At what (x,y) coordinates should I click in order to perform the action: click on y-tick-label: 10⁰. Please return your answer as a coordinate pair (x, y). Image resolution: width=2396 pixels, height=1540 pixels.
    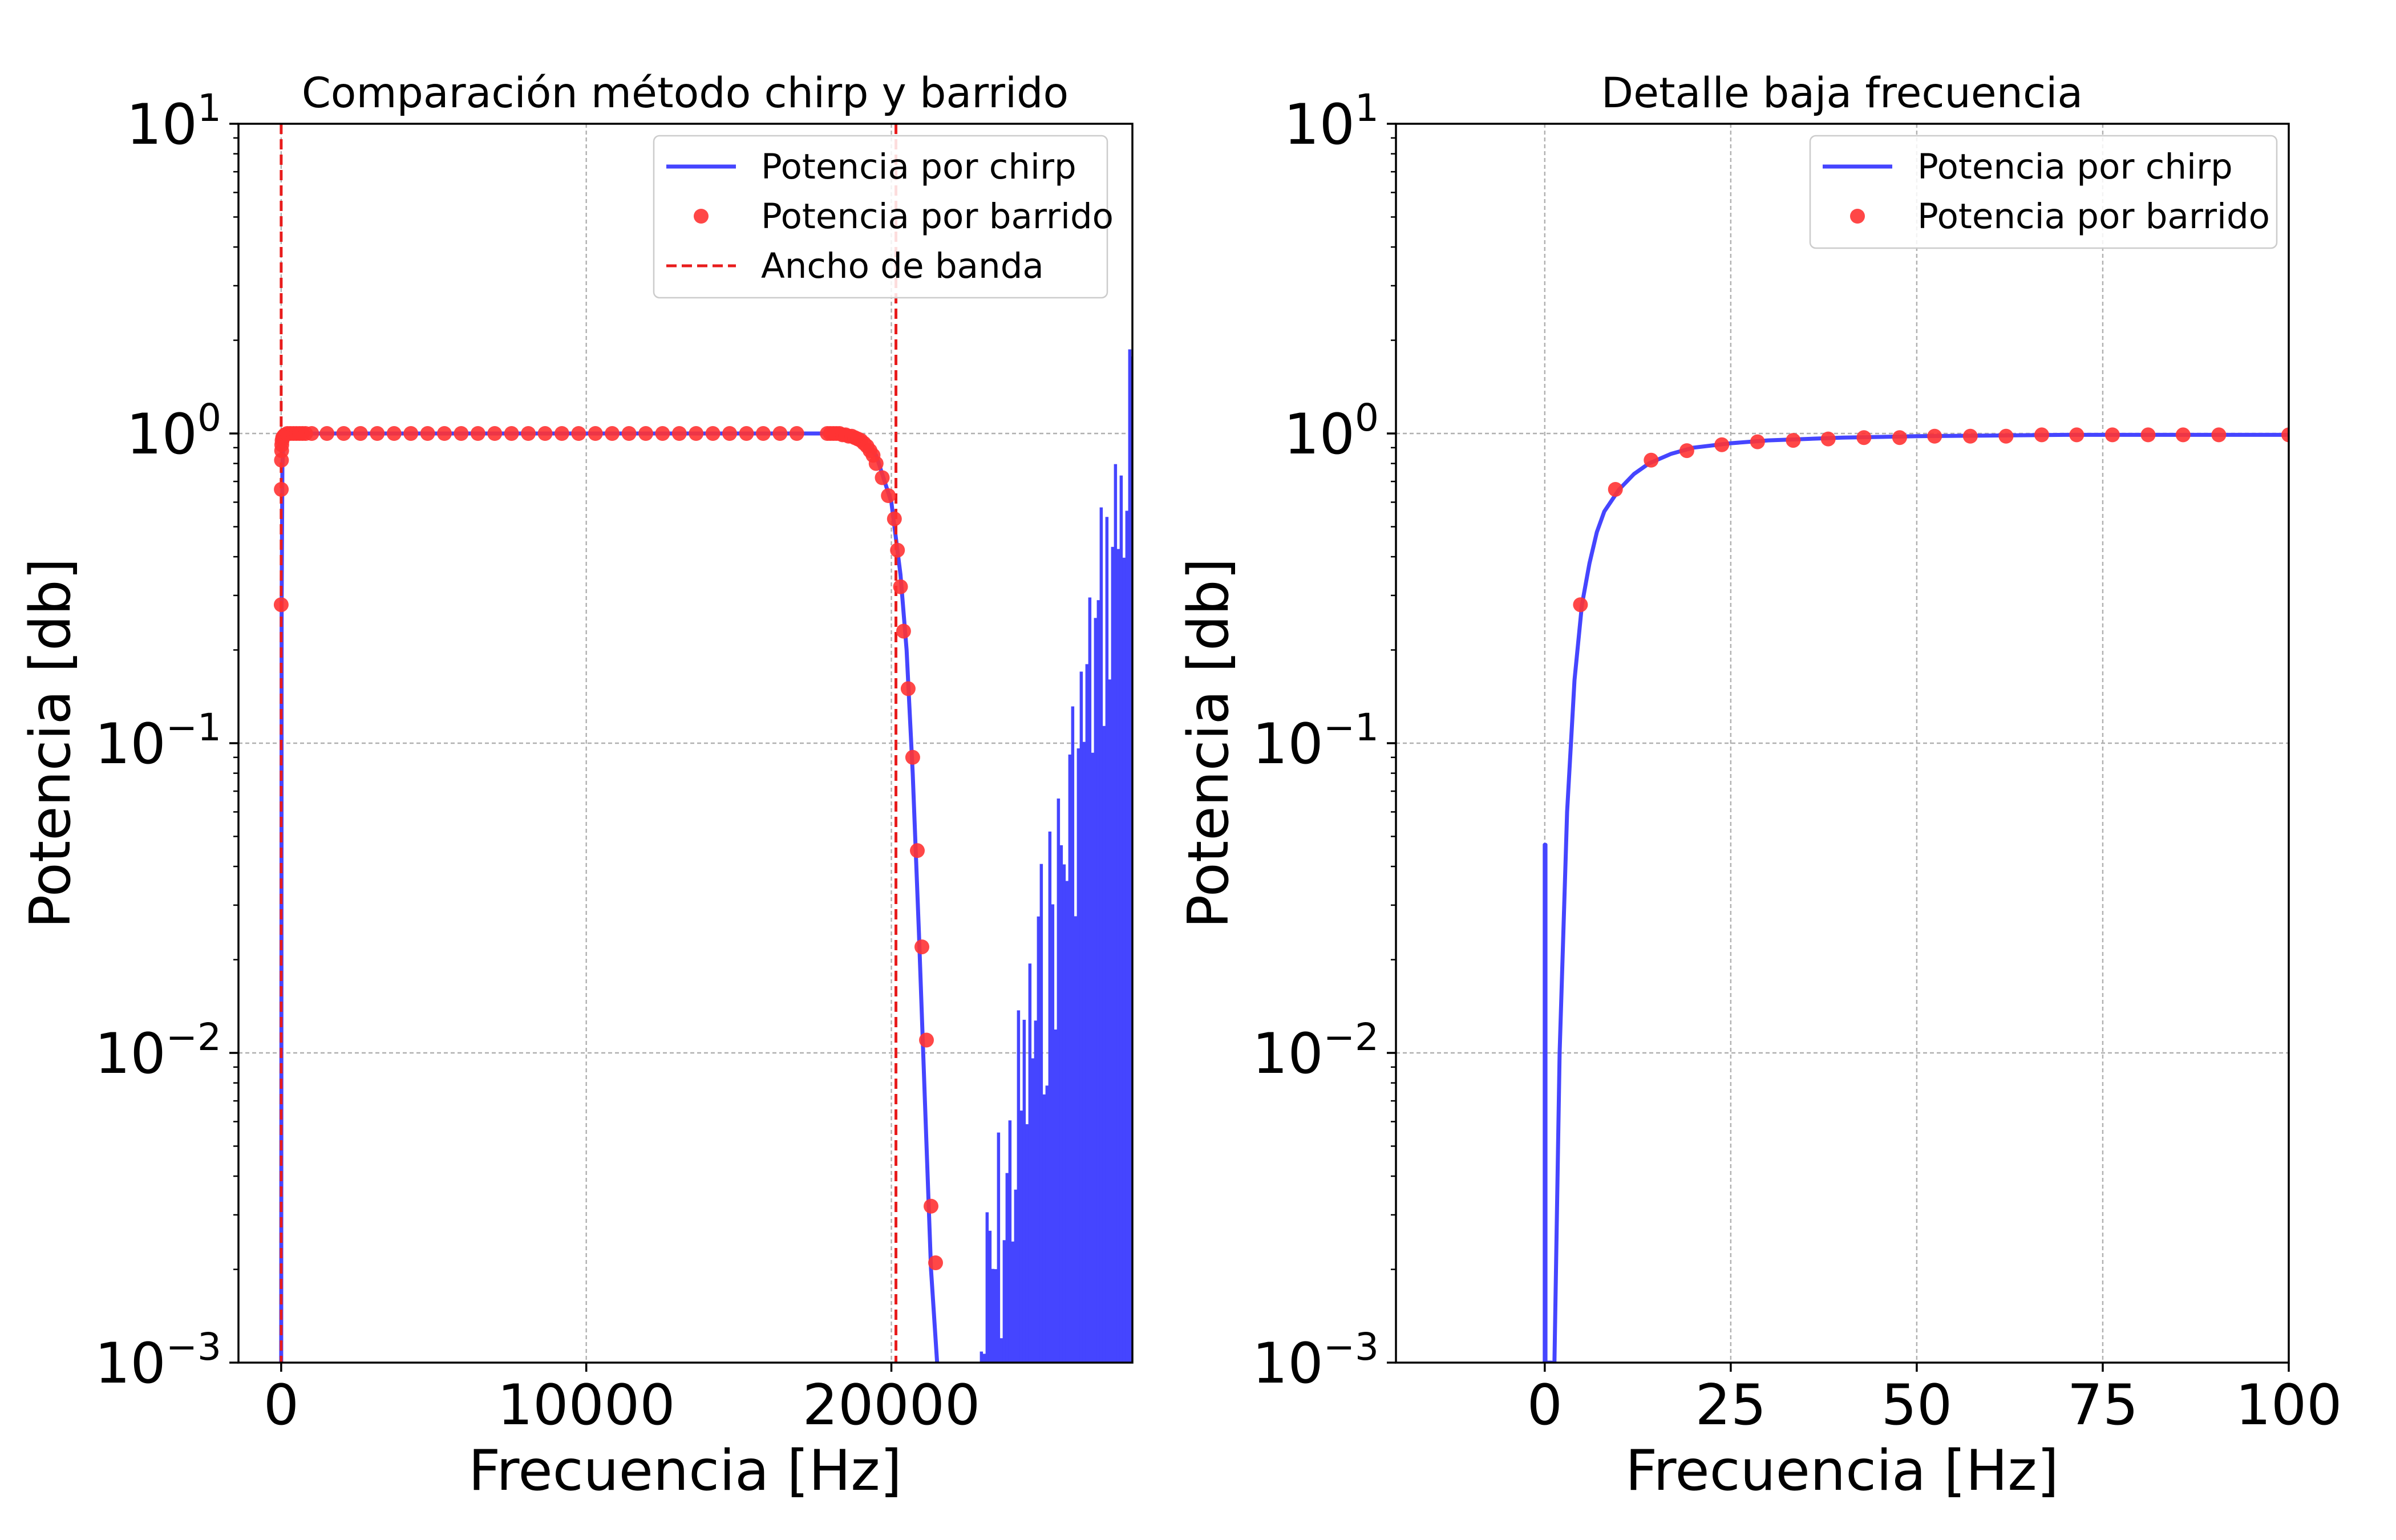
    Looking at the image, I should click on (173, 432).